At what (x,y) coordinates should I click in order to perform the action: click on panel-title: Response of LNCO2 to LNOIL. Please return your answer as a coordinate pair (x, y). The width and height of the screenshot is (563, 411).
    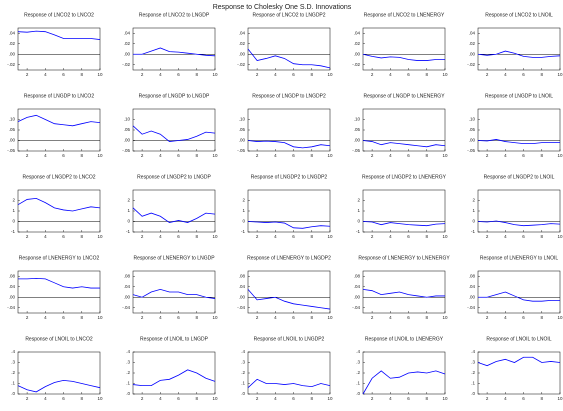
    Looking at the image, I should click on (519, 15).